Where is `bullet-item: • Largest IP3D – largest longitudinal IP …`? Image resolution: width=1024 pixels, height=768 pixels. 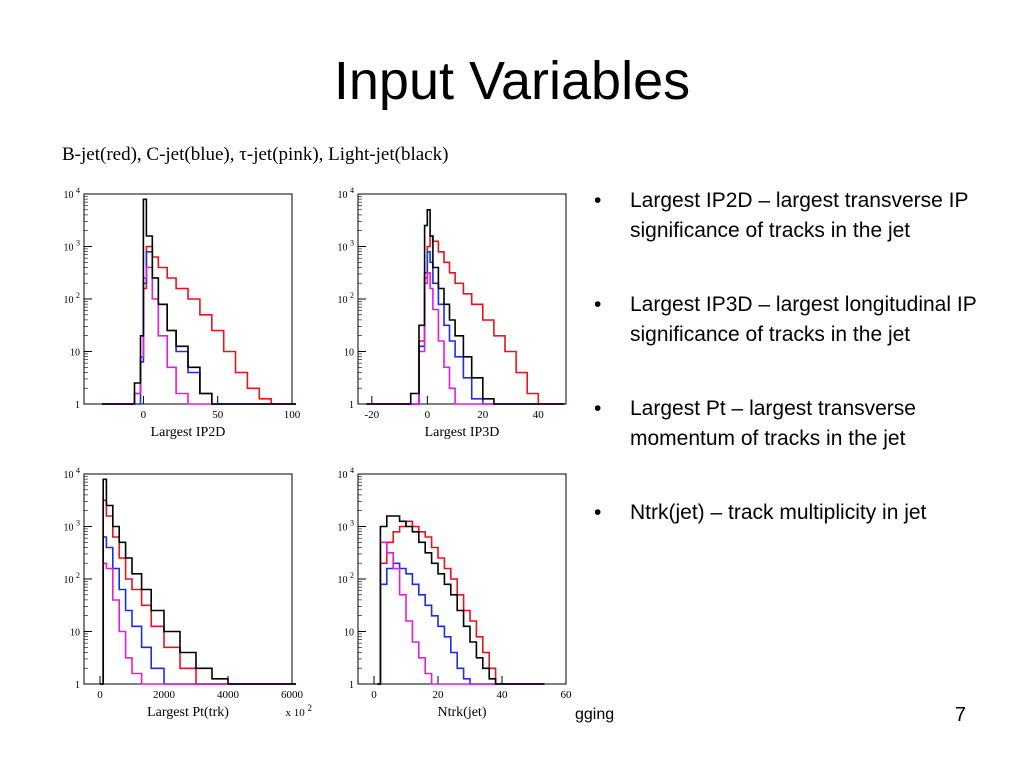 bullet-item: • Largest IP3D – largest longitudinal IP … is located at coordinates (800, 320).